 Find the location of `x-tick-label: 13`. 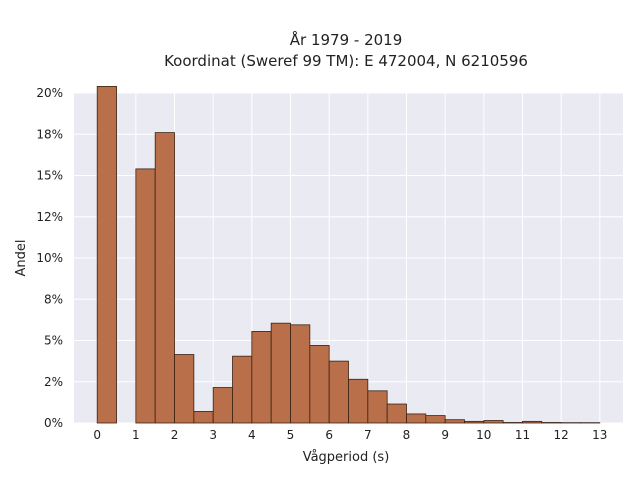

x-tick-label: 13 is located at coordinates (599, 435).